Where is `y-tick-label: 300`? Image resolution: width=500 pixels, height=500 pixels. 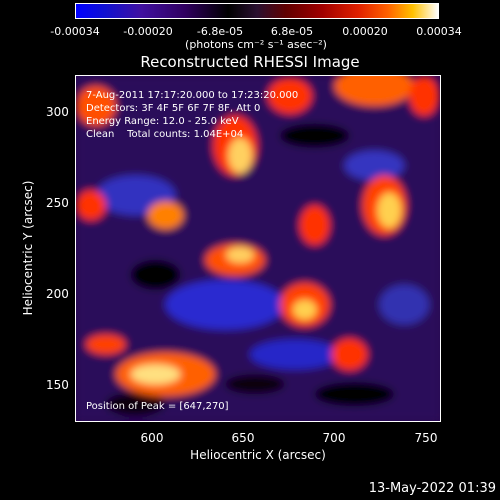 y-tick-label: 300 is located at coordinates (57, 112).